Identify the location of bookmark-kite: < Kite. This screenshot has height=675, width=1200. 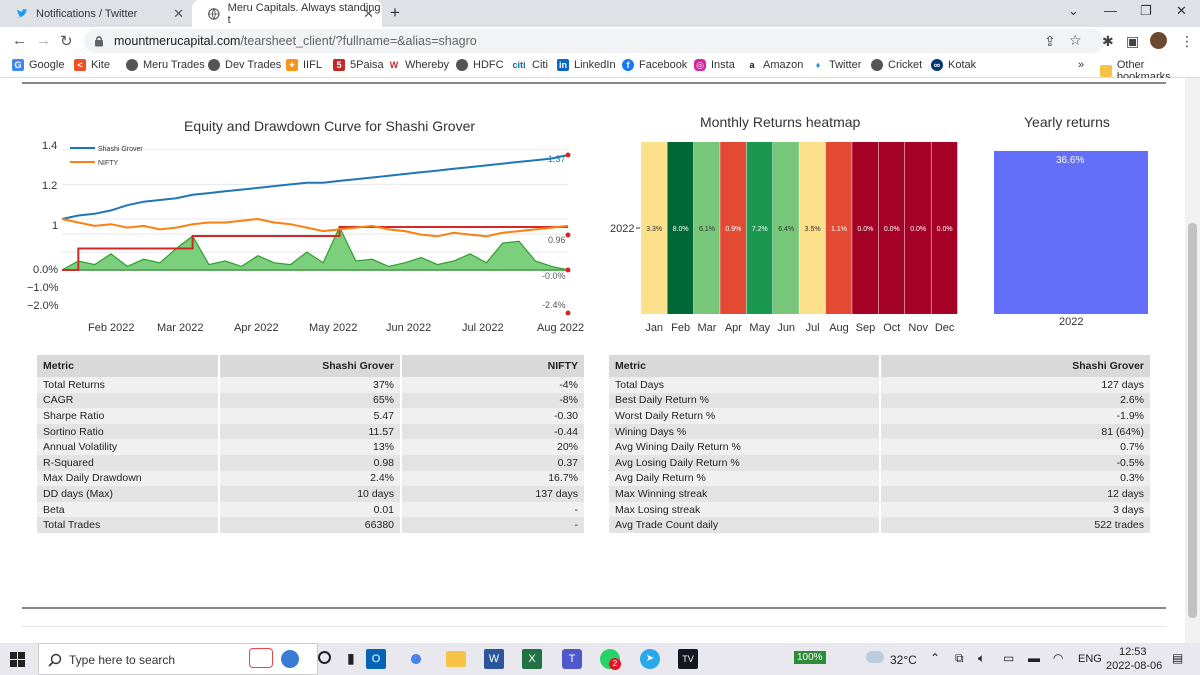
(92, 65).